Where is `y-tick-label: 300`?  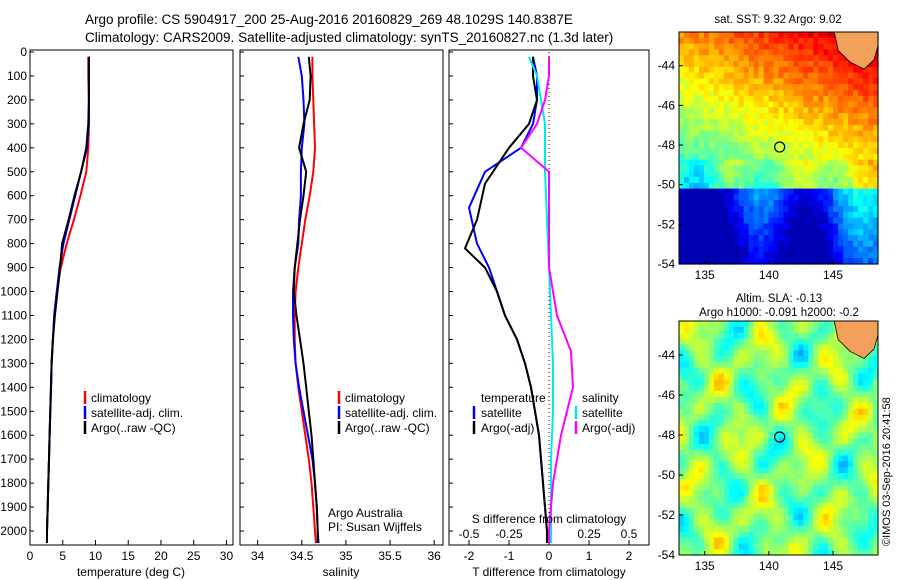 y-tick-label: 300 is located at coordinates (17, 124).